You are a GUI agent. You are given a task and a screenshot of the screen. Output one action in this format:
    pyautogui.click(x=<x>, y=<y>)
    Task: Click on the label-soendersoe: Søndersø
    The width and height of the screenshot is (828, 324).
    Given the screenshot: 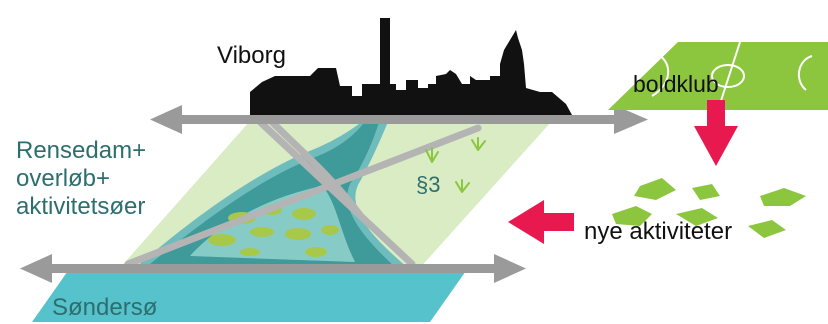 What is the action you would take?
    pyautogui.click(x=105, y=307)
    